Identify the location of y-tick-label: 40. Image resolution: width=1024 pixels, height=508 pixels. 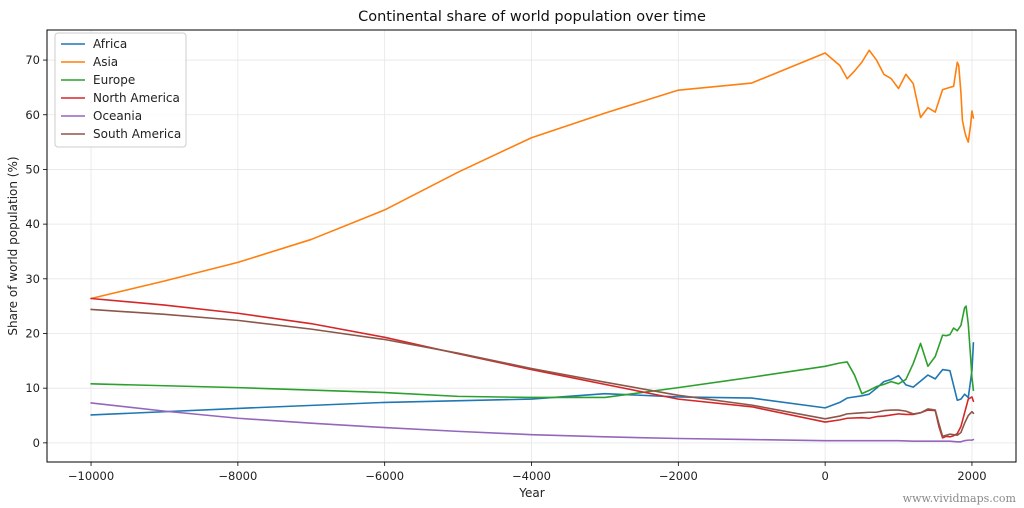
(32, 224).